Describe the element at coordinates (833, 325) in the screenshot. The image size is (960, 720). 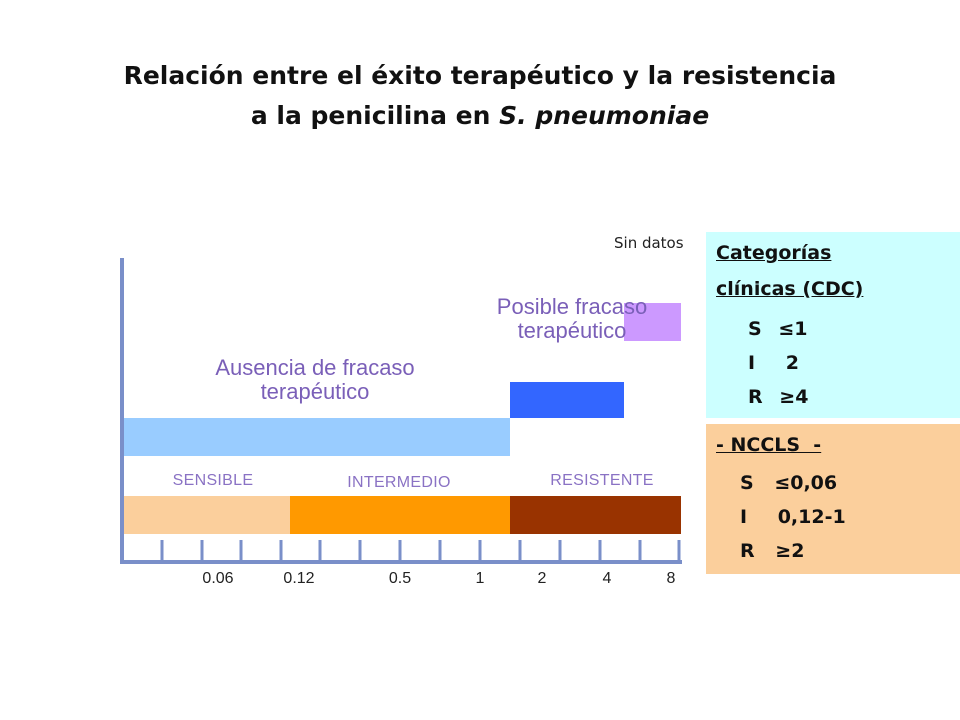
I see `cdc-categories-box: Categorías clínicas (CDC) S ≤1 I 2 R ≥4` at that location.